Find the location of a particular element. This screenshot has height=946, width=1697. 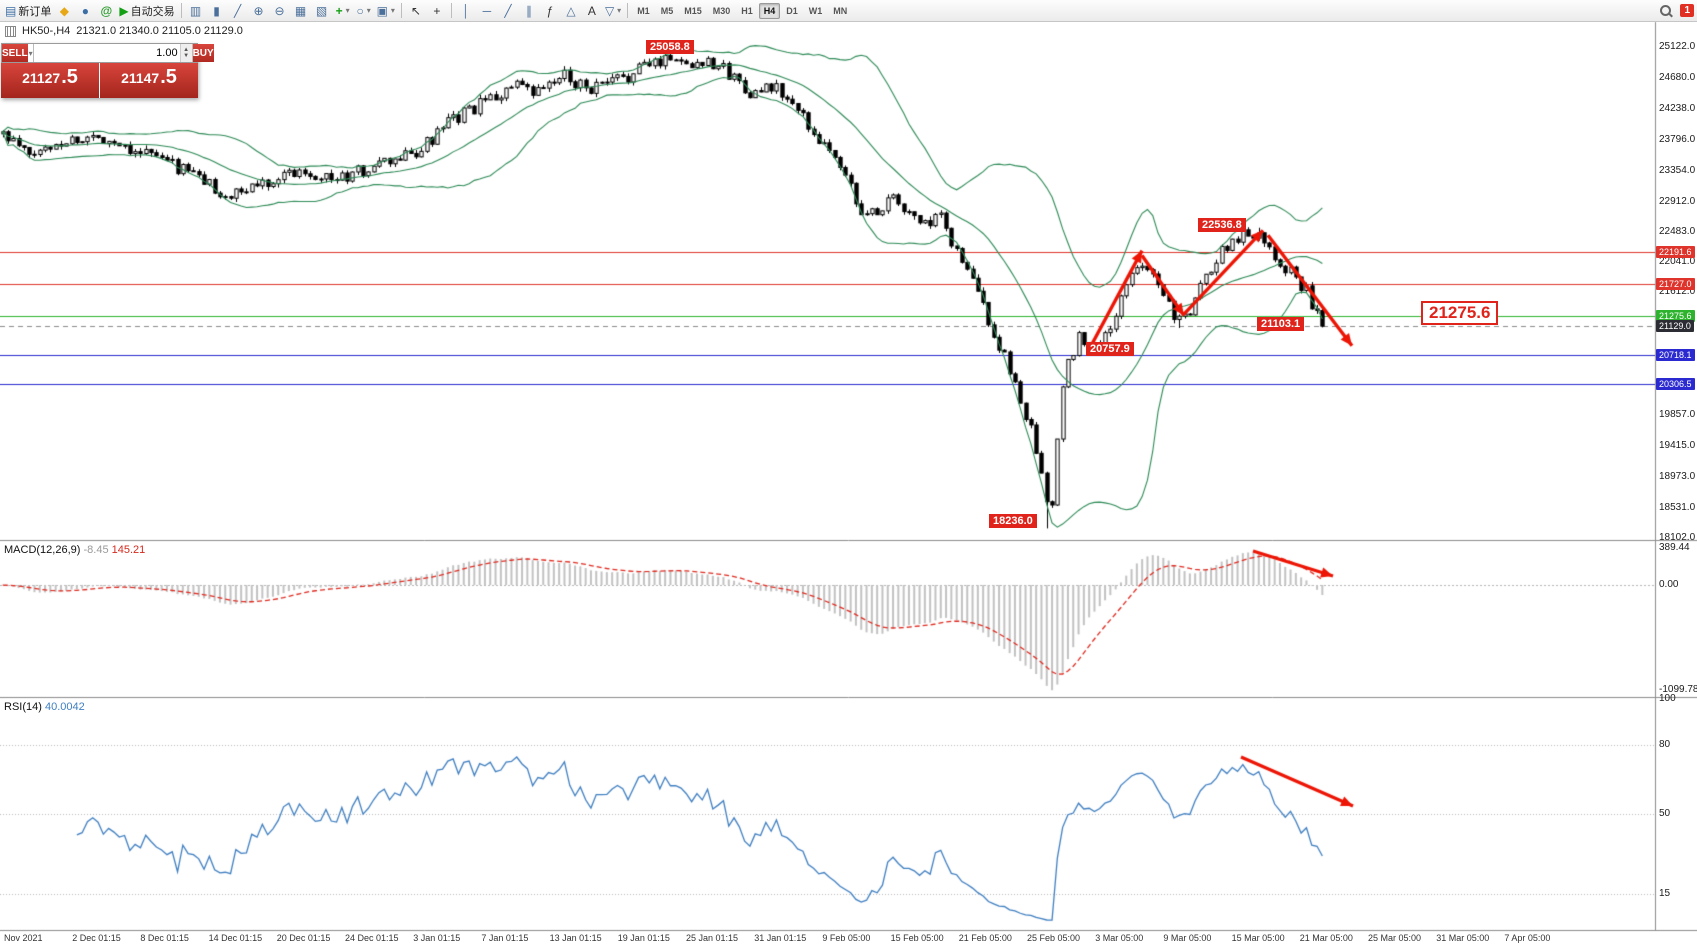

autotrading-label: 自动交易 is located at coordinates (152, 11).